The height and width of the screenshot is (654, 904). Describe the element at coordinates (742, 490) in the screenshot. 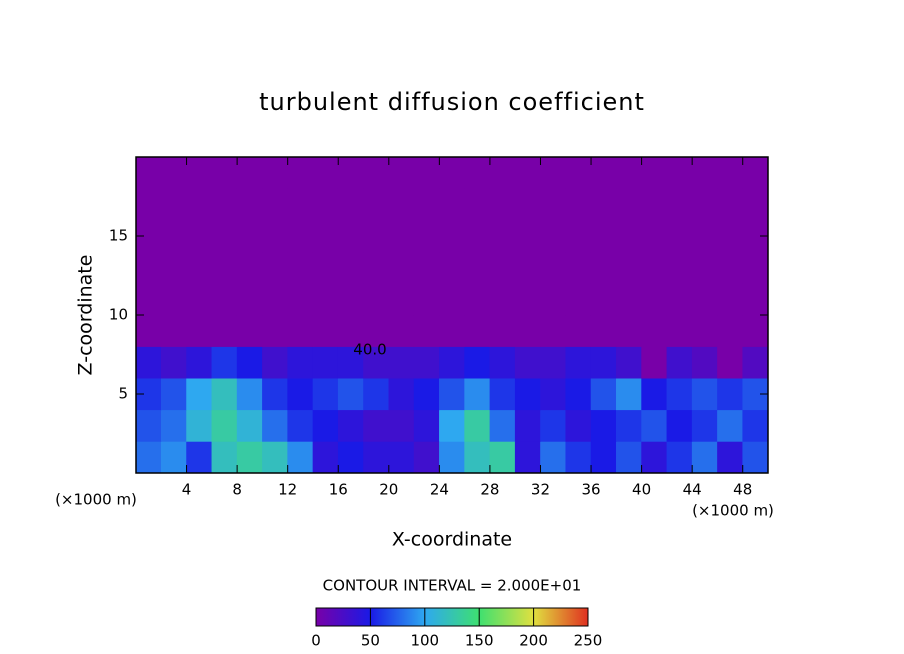

I see `x-tick-label: 48` at that location.